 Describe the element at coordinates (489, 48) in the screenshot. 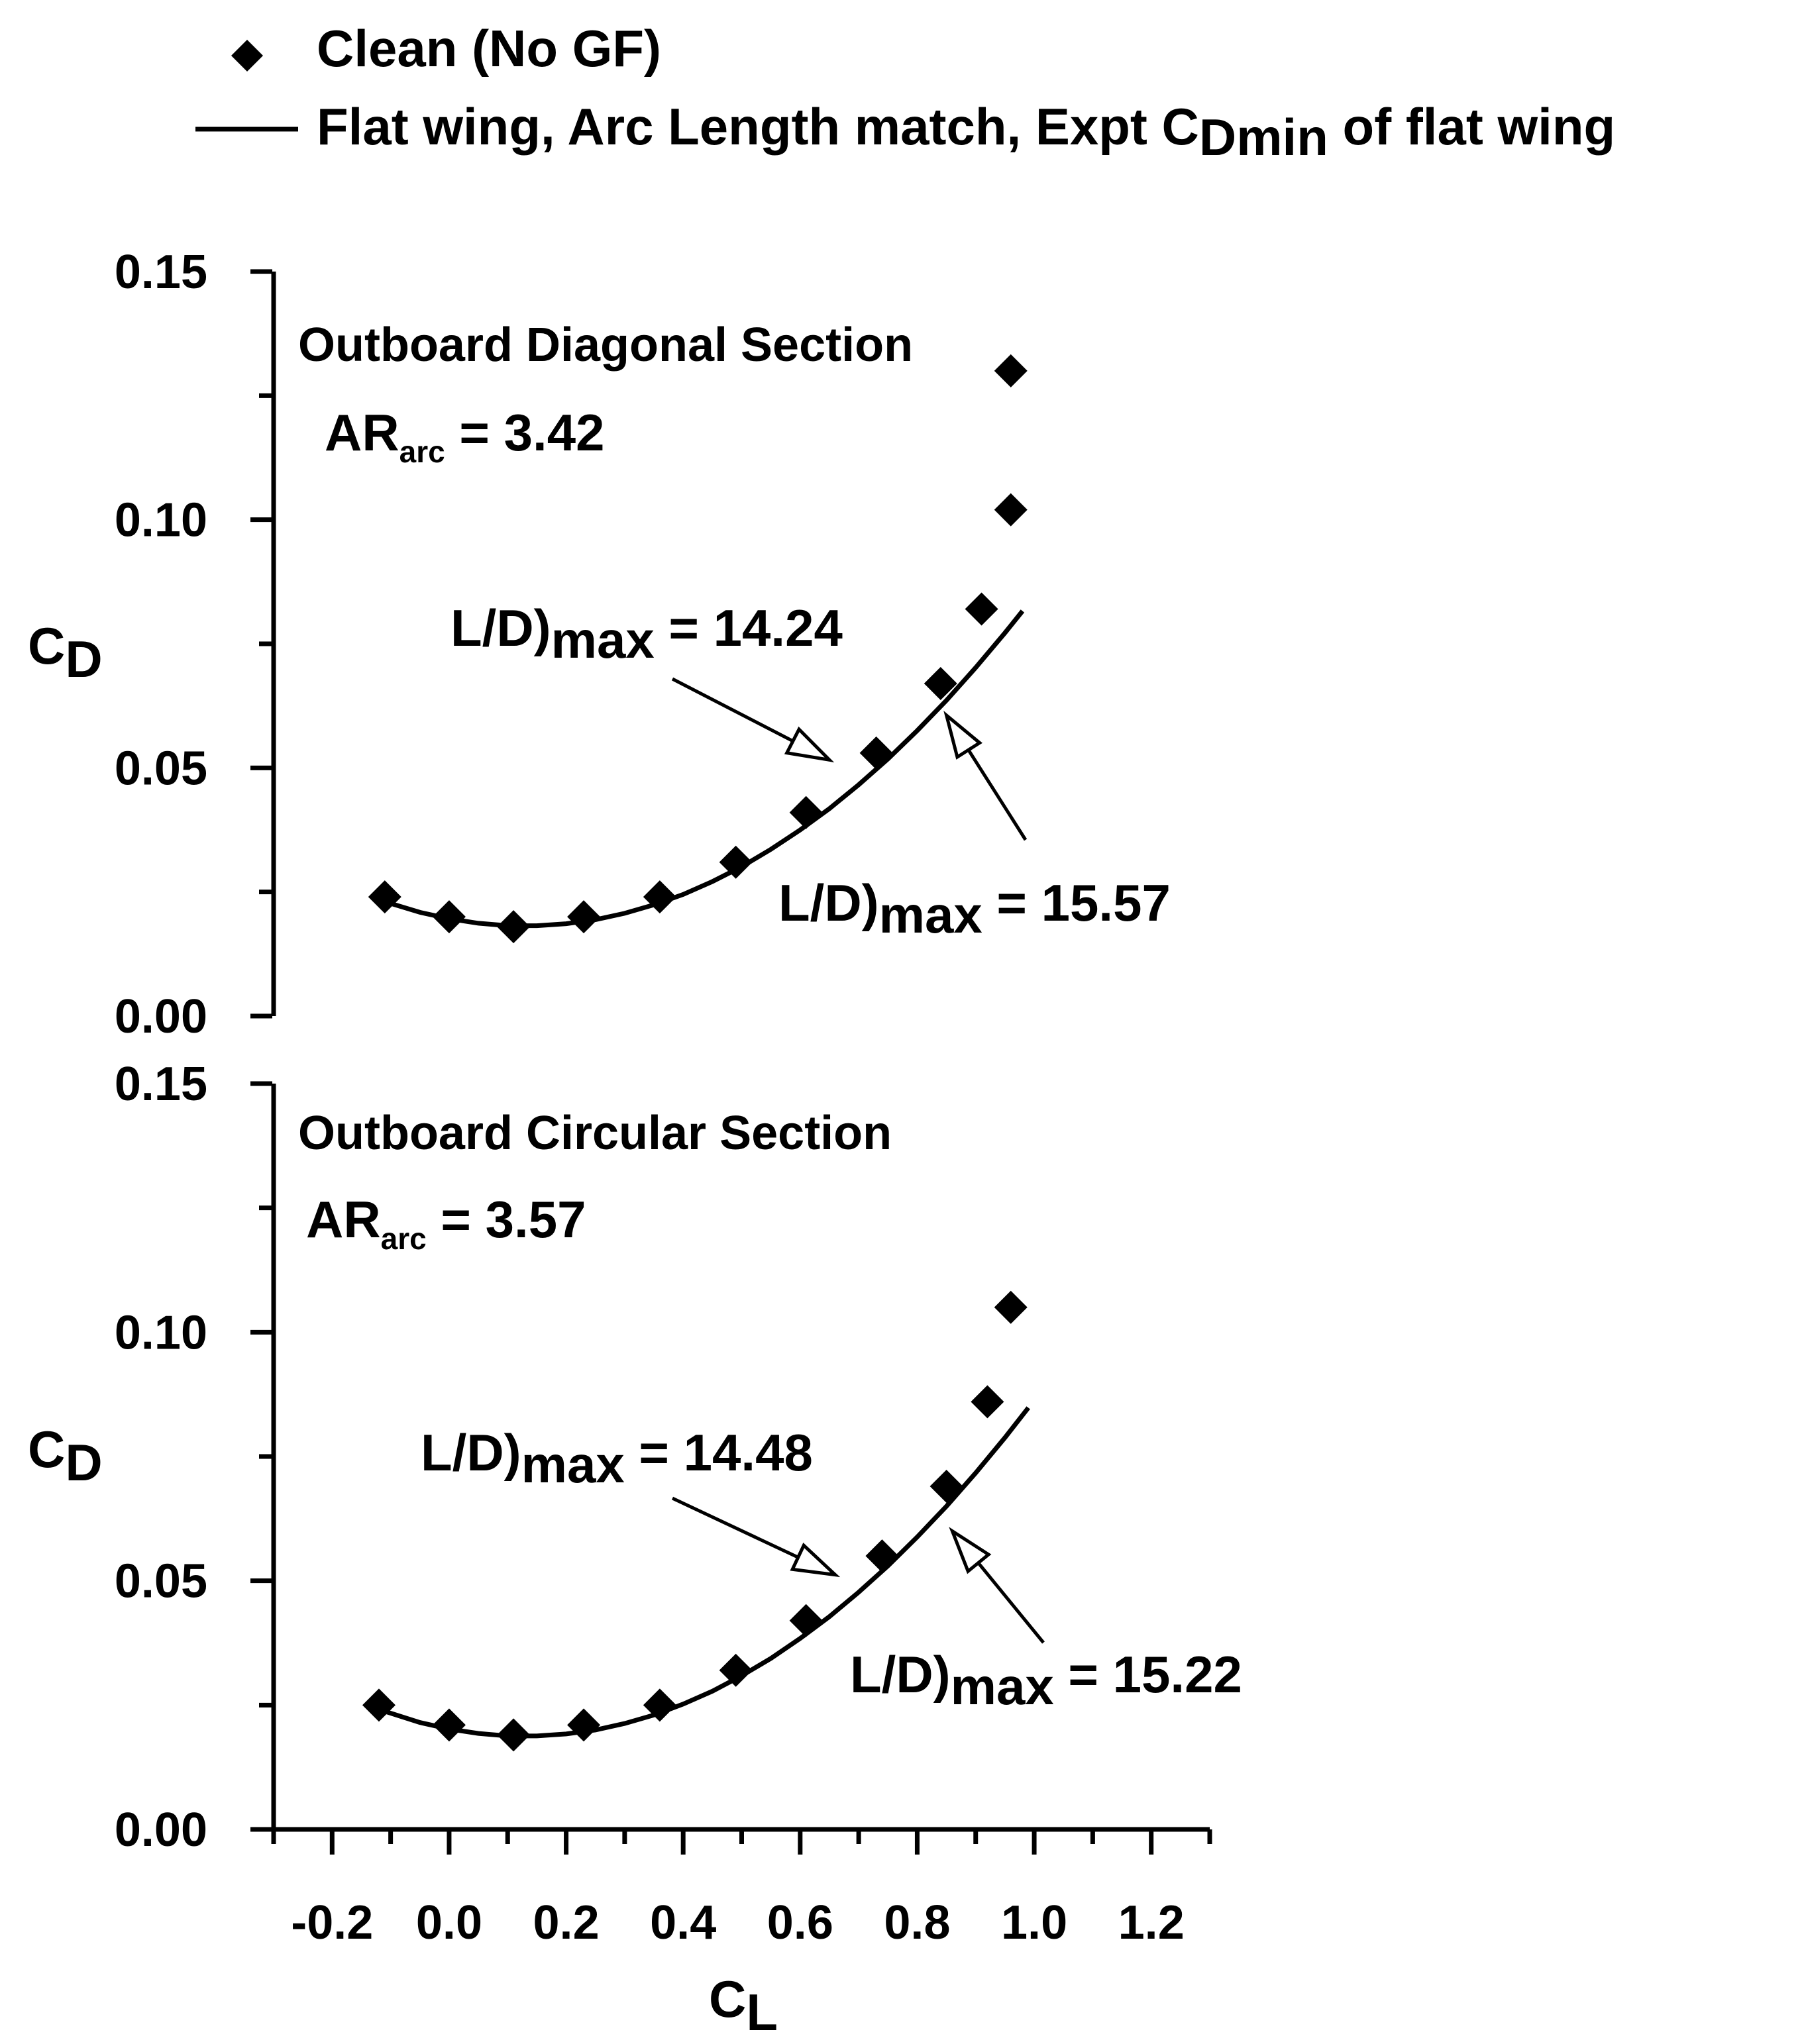

I see `legend-item-clean: Clean (No GF)` at that location.